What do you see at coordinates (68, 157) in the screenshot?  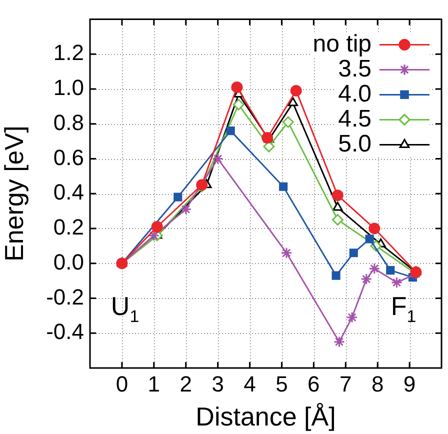 I see `y-tick-label: 0.6` at bounding box center [68, 157].